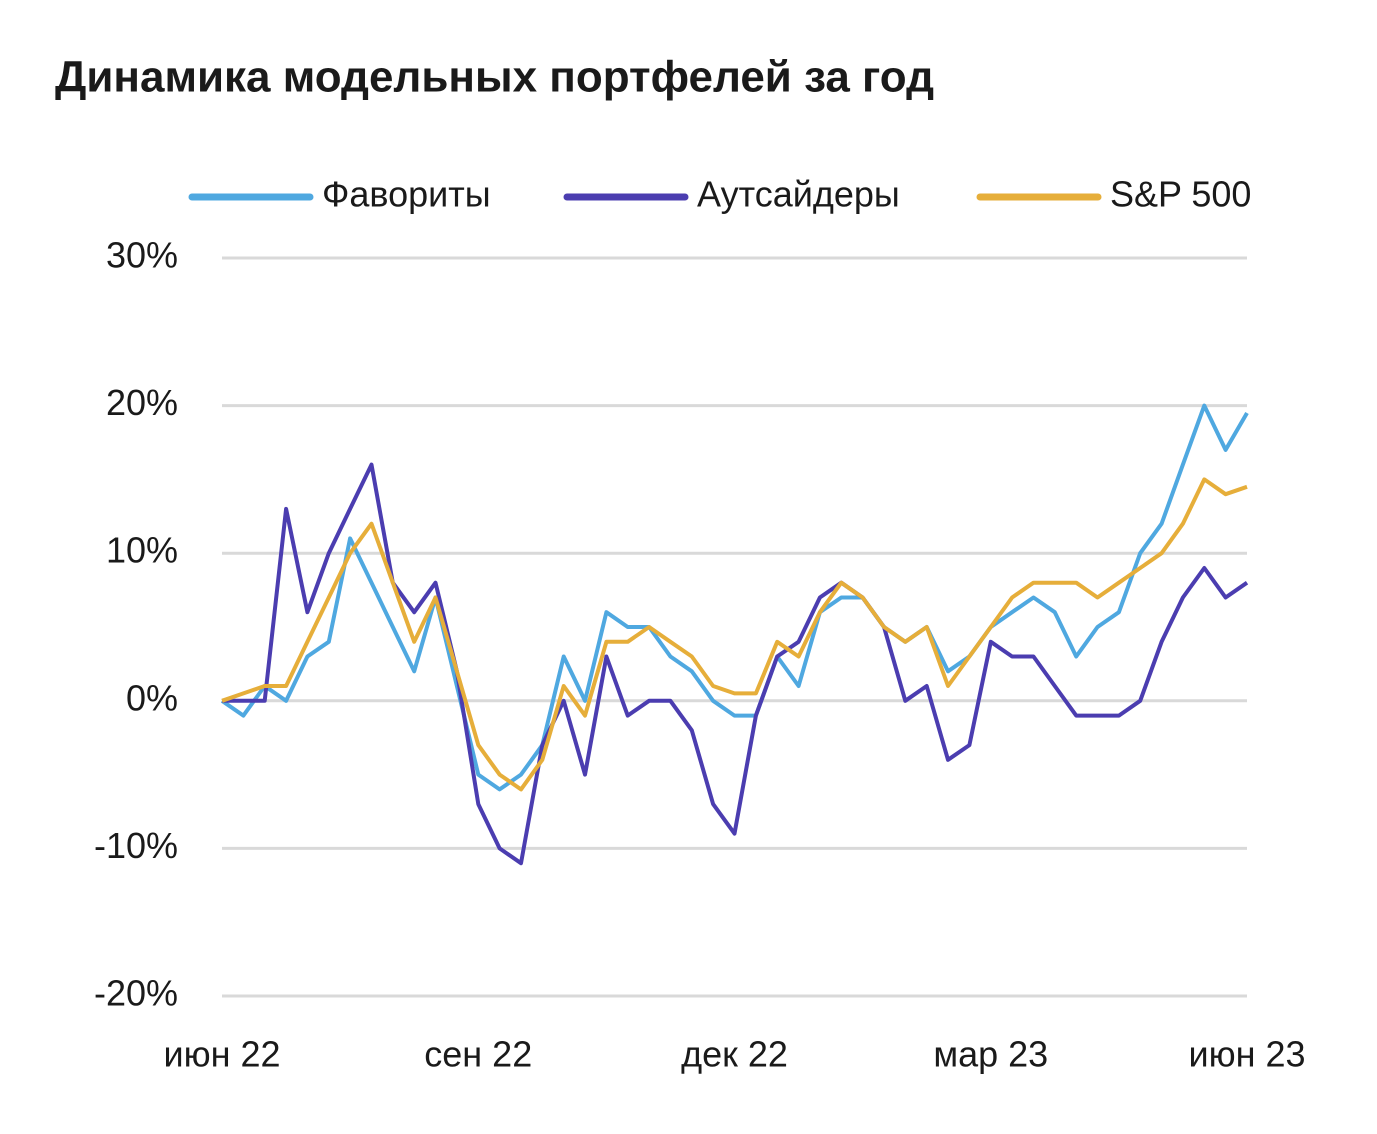  I want to click on x-tick-label: июн 23, so click(1246, 1054).